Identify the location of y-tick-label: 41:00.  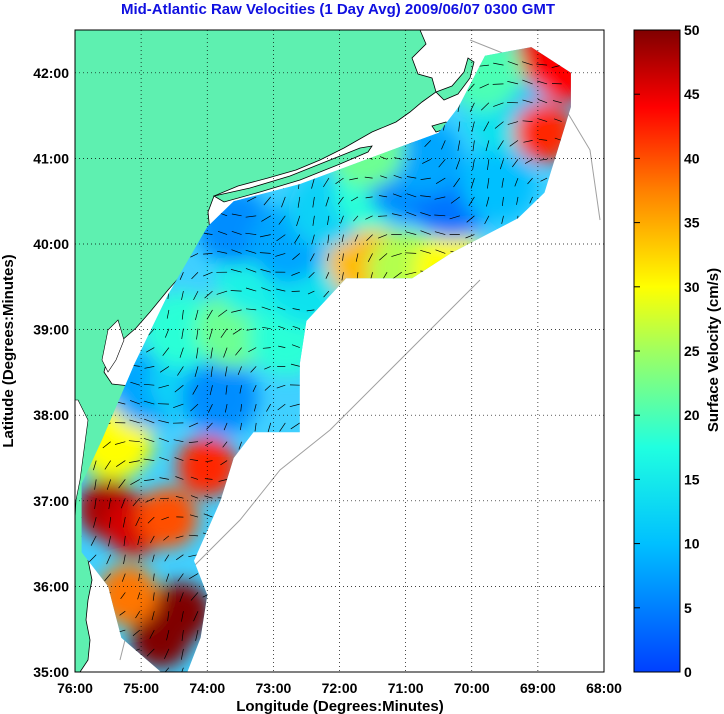
(51, 158).